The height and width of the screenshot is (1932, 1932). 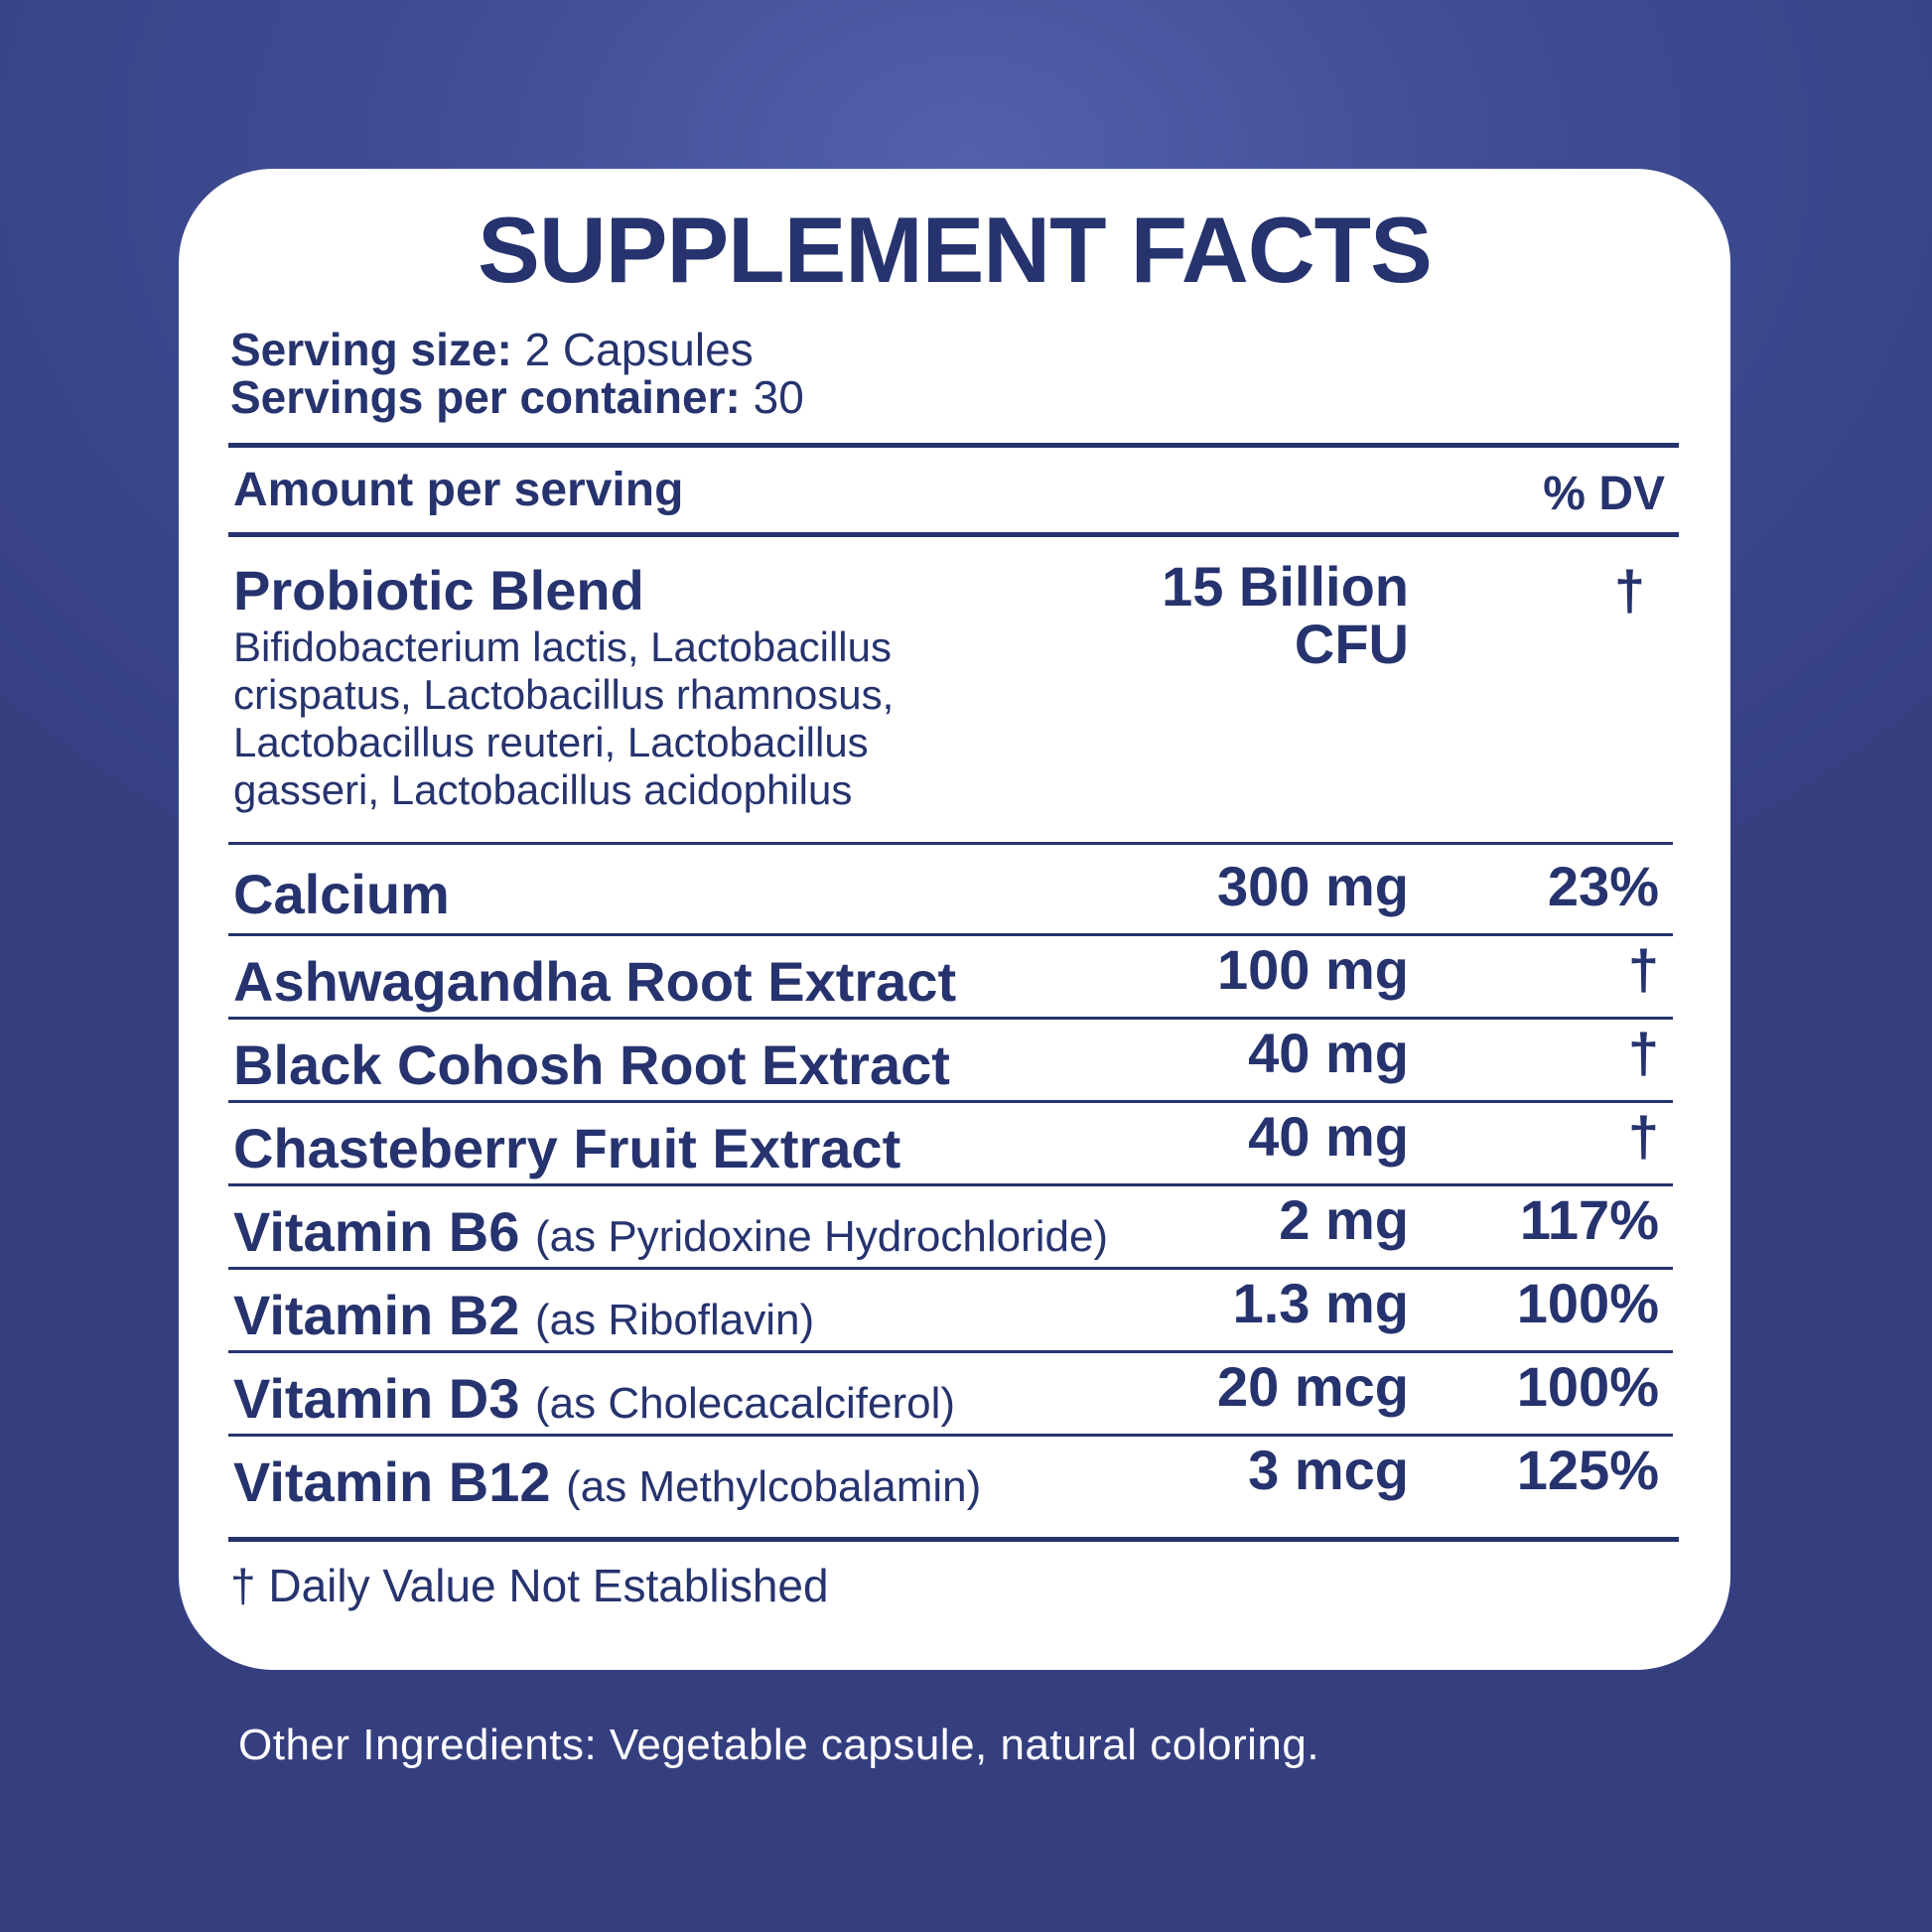 What do you see at coordinates (1313, 886) in the screenshot?
I see `ingredient-amount: 300 mg` at bounding box center [1313, 886].